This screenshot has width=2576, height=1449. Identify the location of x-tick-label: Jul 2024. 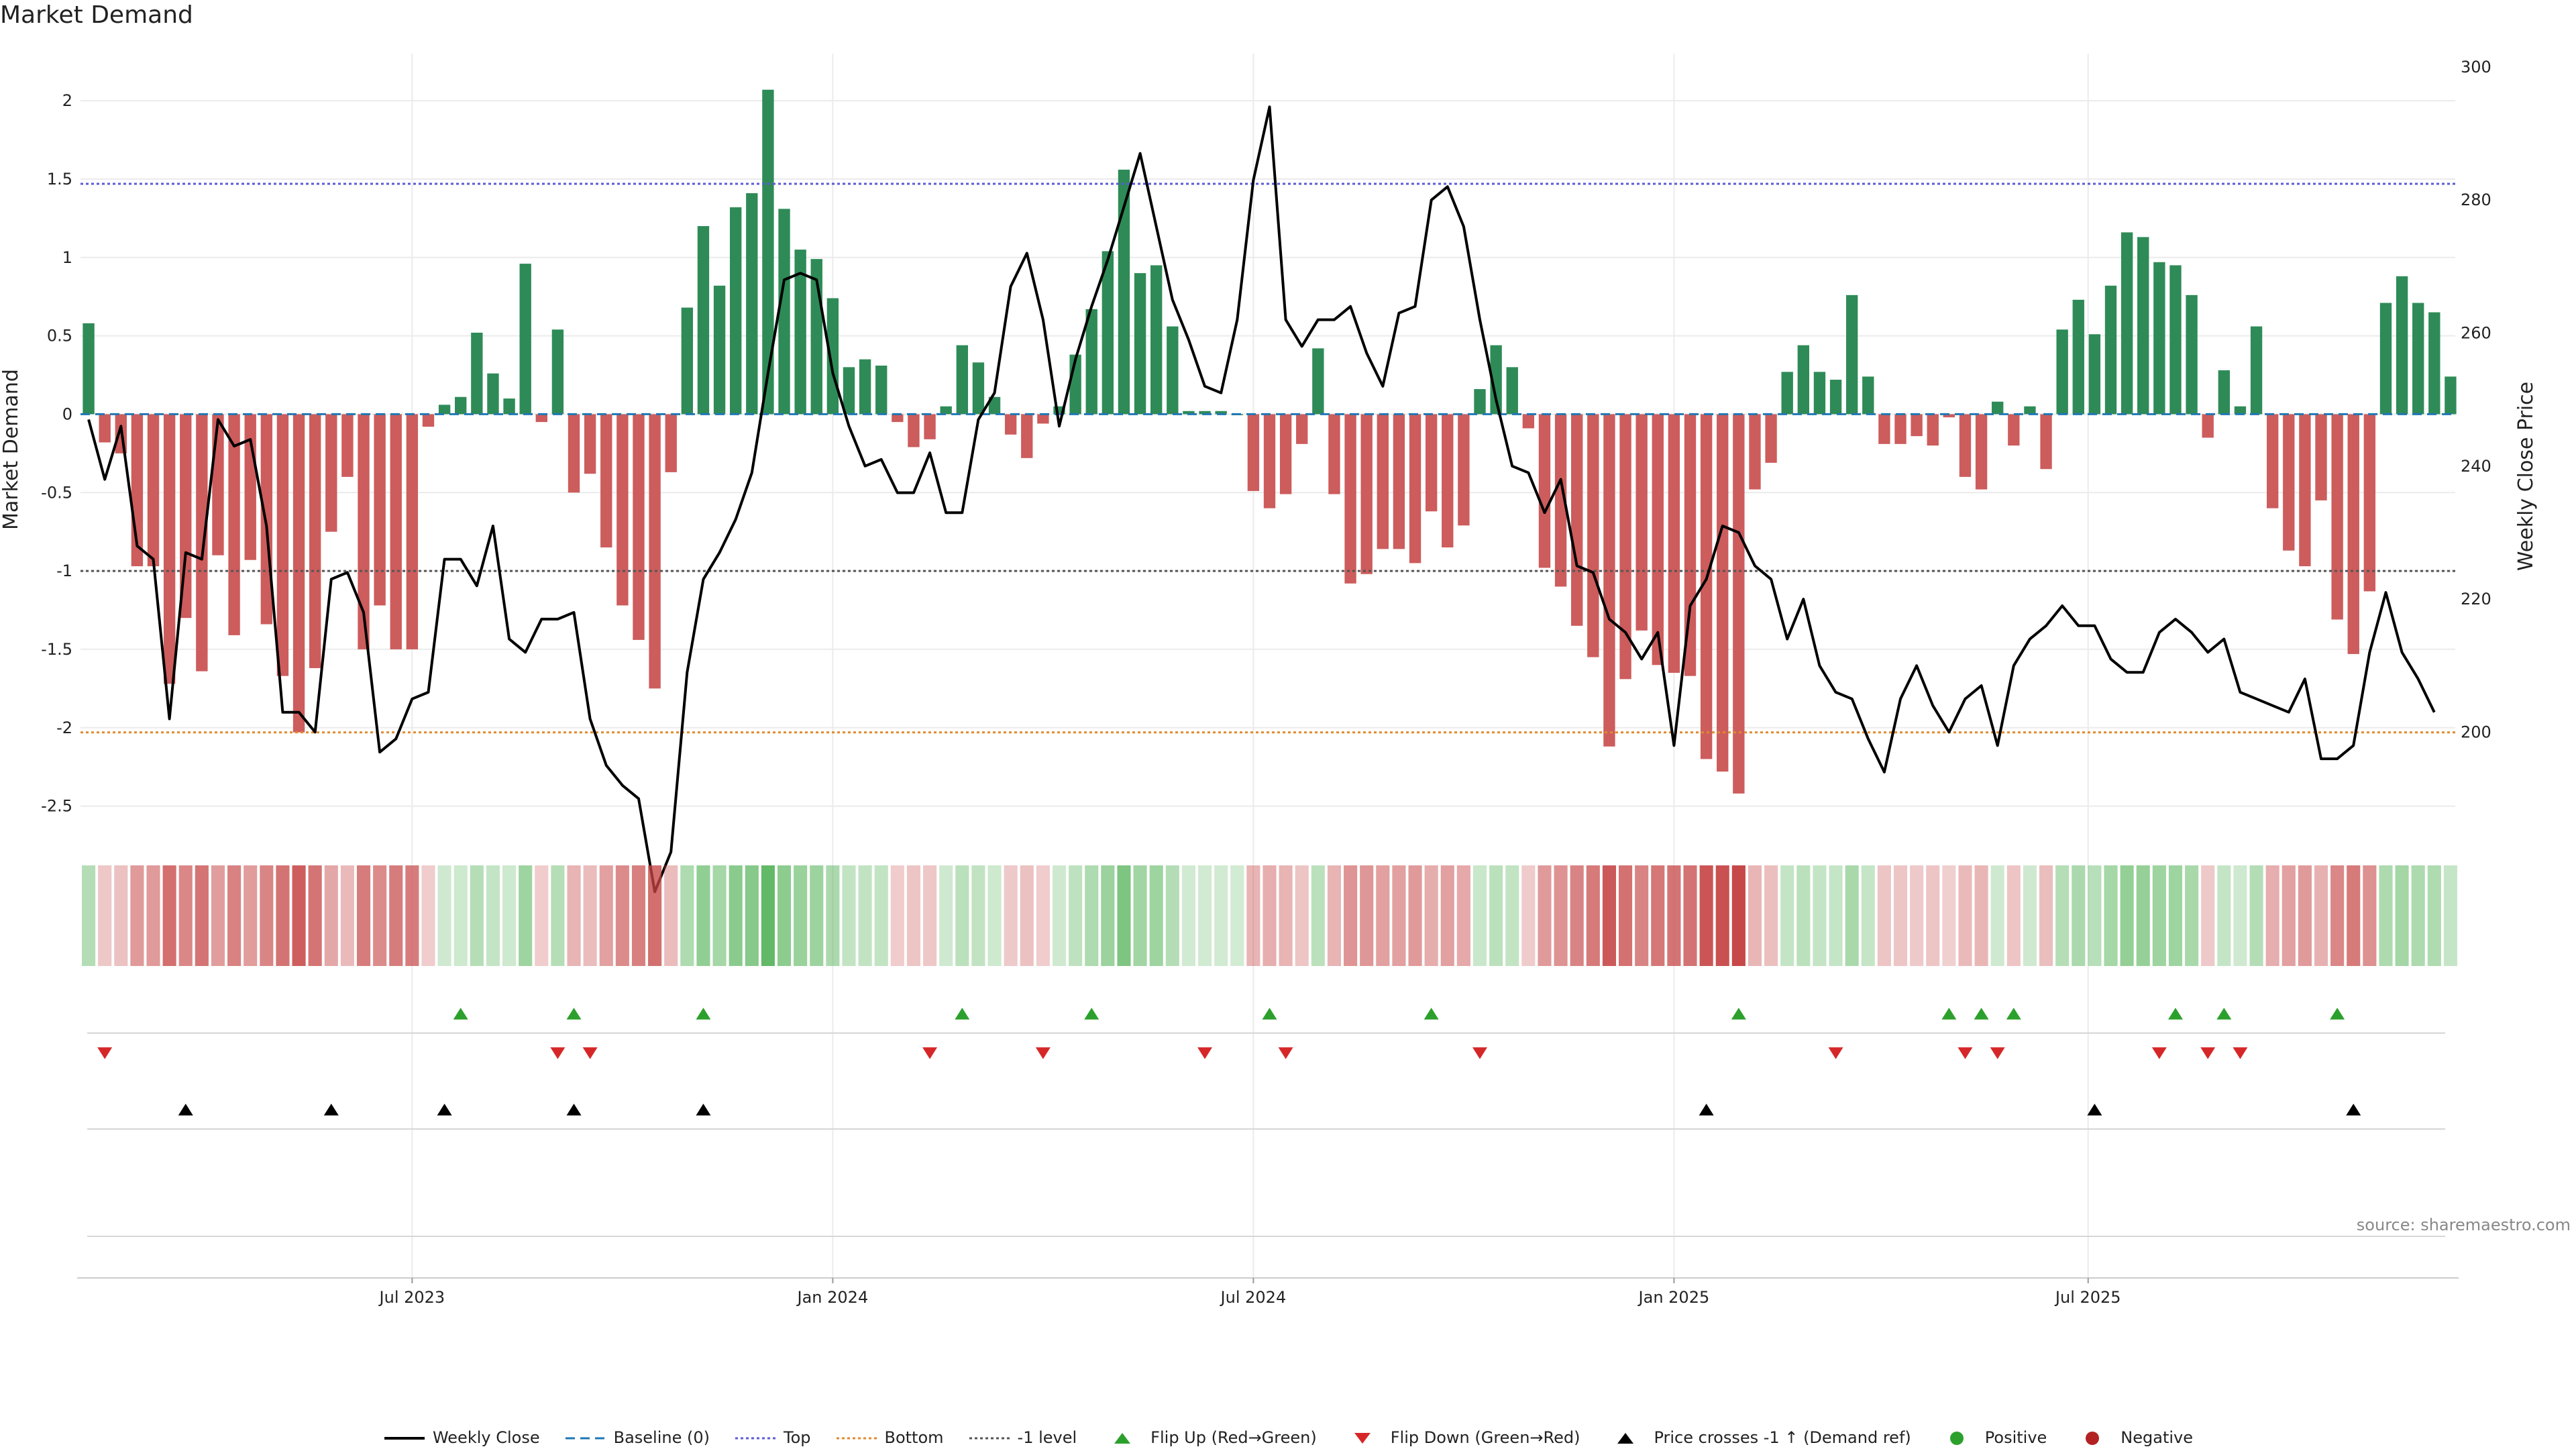
(1253, 1297).